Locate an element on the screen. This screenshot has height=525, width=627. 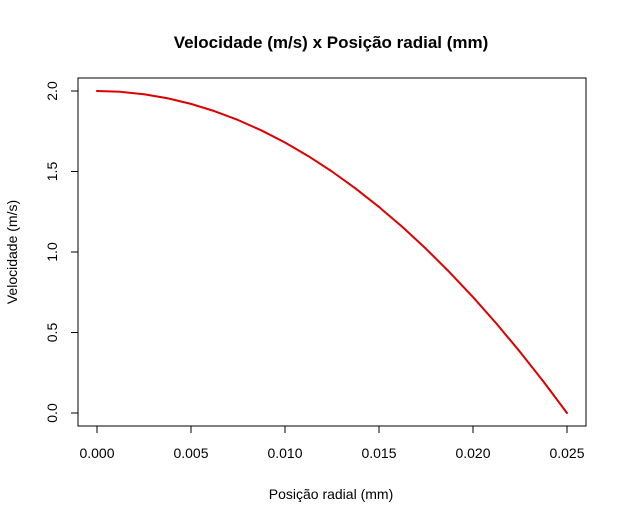
x-tick-label: 0.005 is located at coordinates (190, 453).